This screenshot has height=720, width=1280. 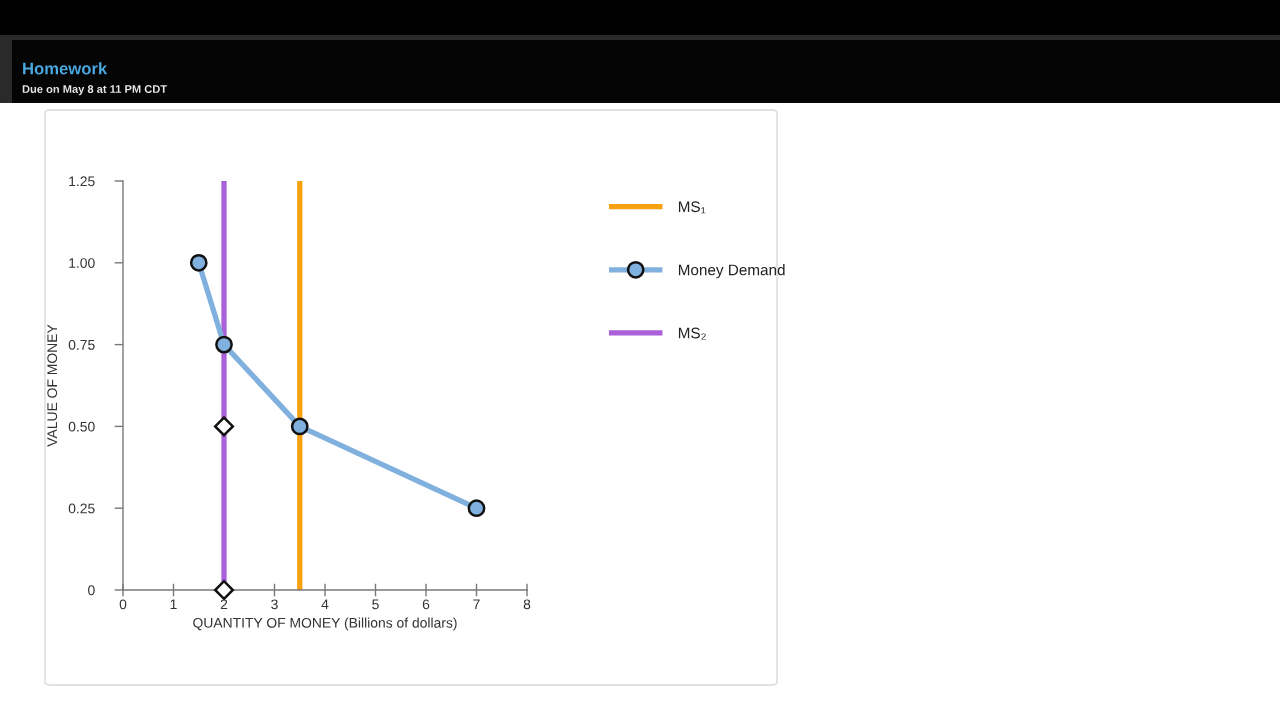 What do you see at coordinates (94, 90) in the screenshot?
I see `chart-subtitle: Due on May 8 at 11 PM CDT` at bounding box center [94, 90].